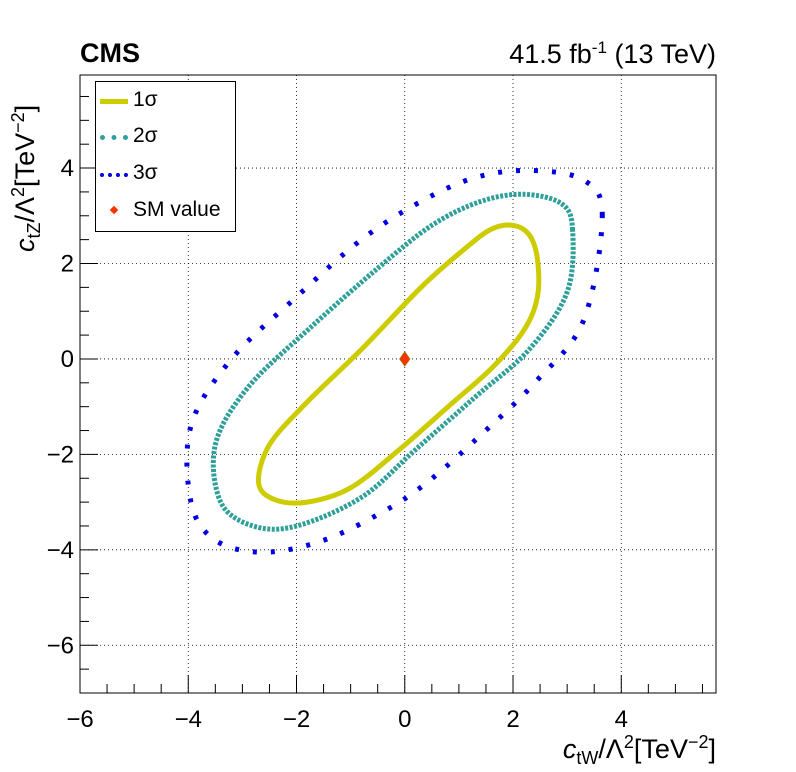  What do you see at coordinates (599, 47) in the screenshot?
I see `lumi-exponent: -1` at bounding box center [599, 47].